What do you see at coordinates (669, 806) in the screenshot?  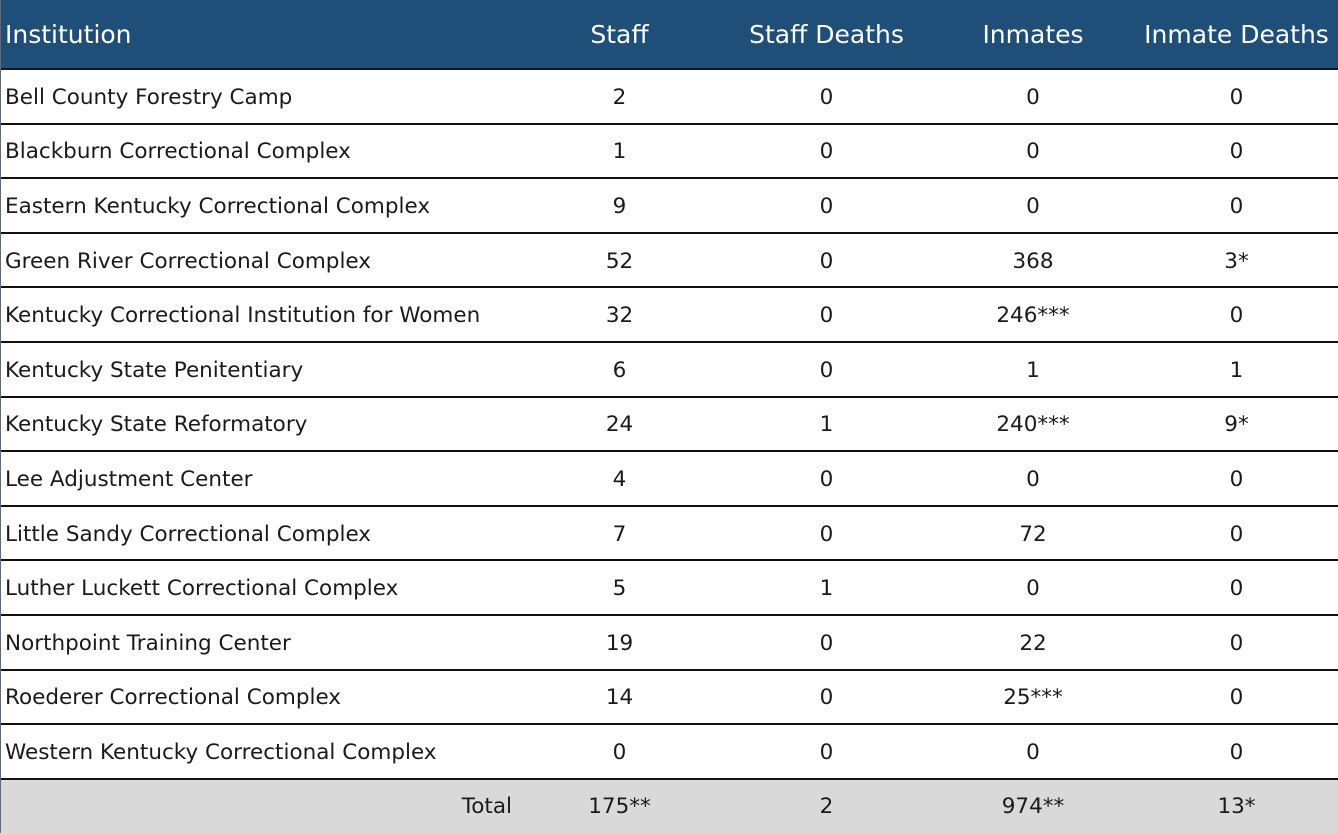 I see `total-row: Total 175** 2 974** 13*` at bounding box center [669, 806].